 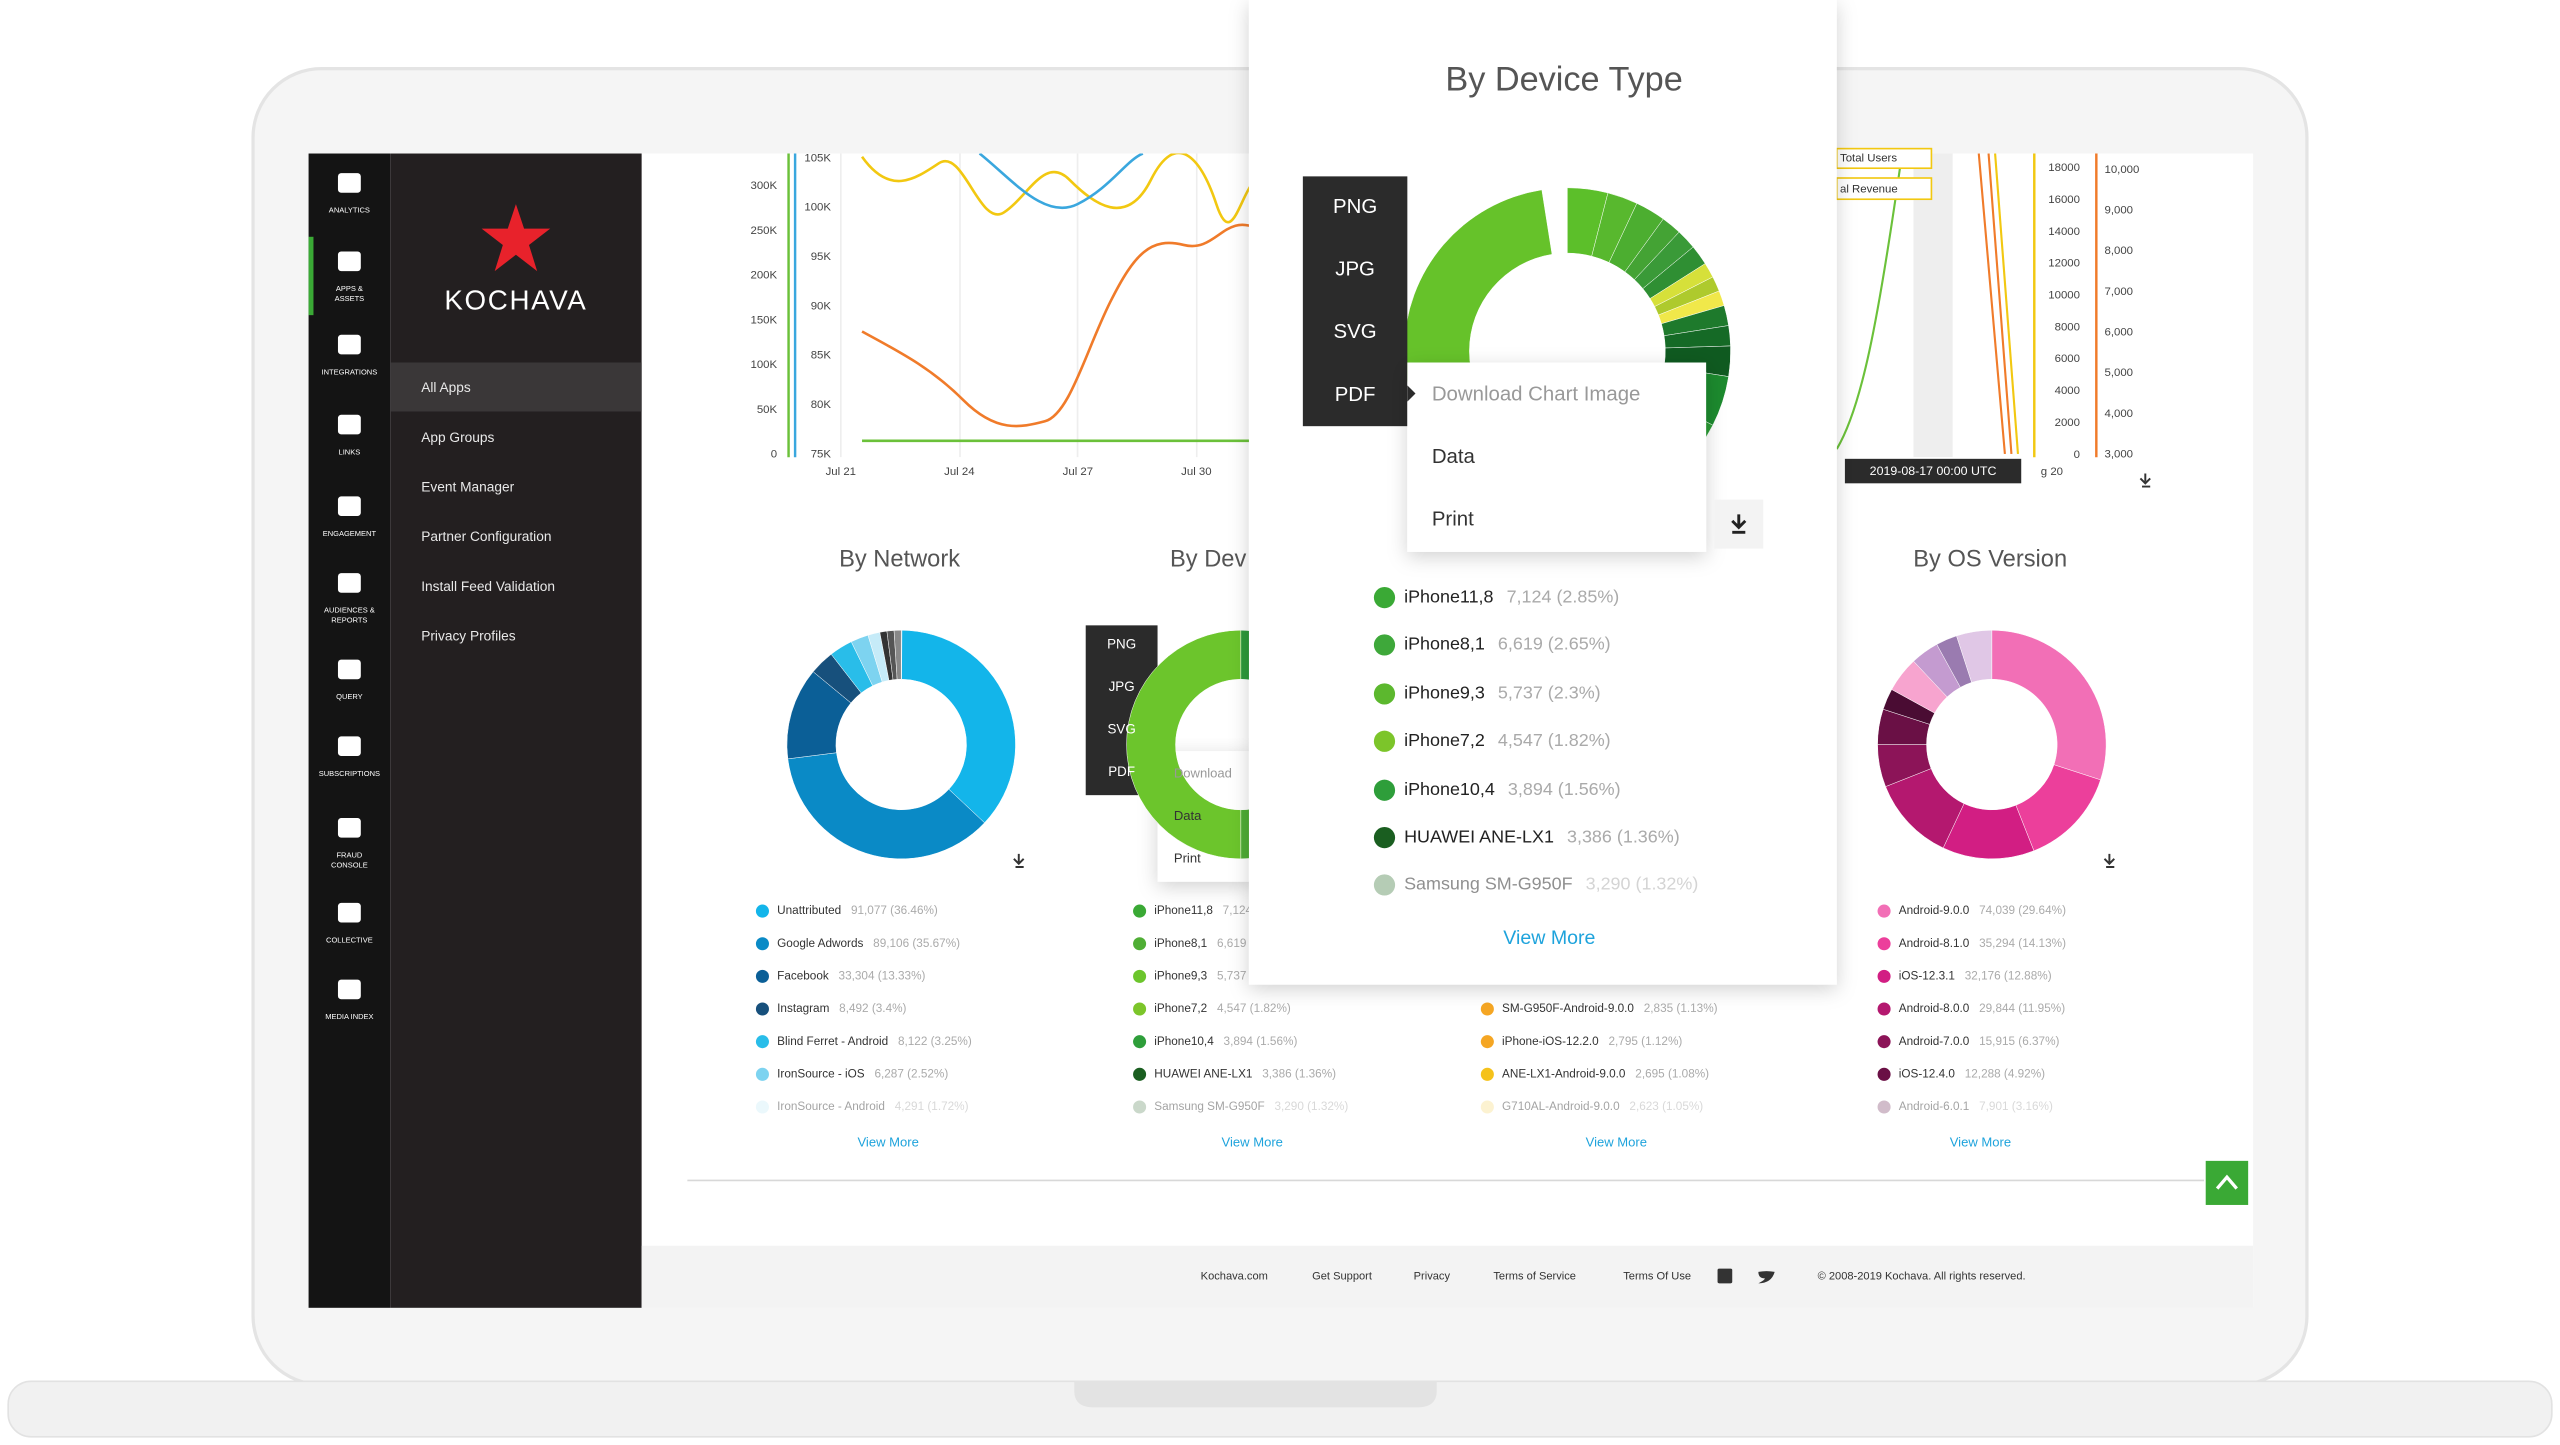 What do you see at coordinates (446, 387) in the screenshot?
I see `menu-item: All Apps` at bounding box center [446, 387].